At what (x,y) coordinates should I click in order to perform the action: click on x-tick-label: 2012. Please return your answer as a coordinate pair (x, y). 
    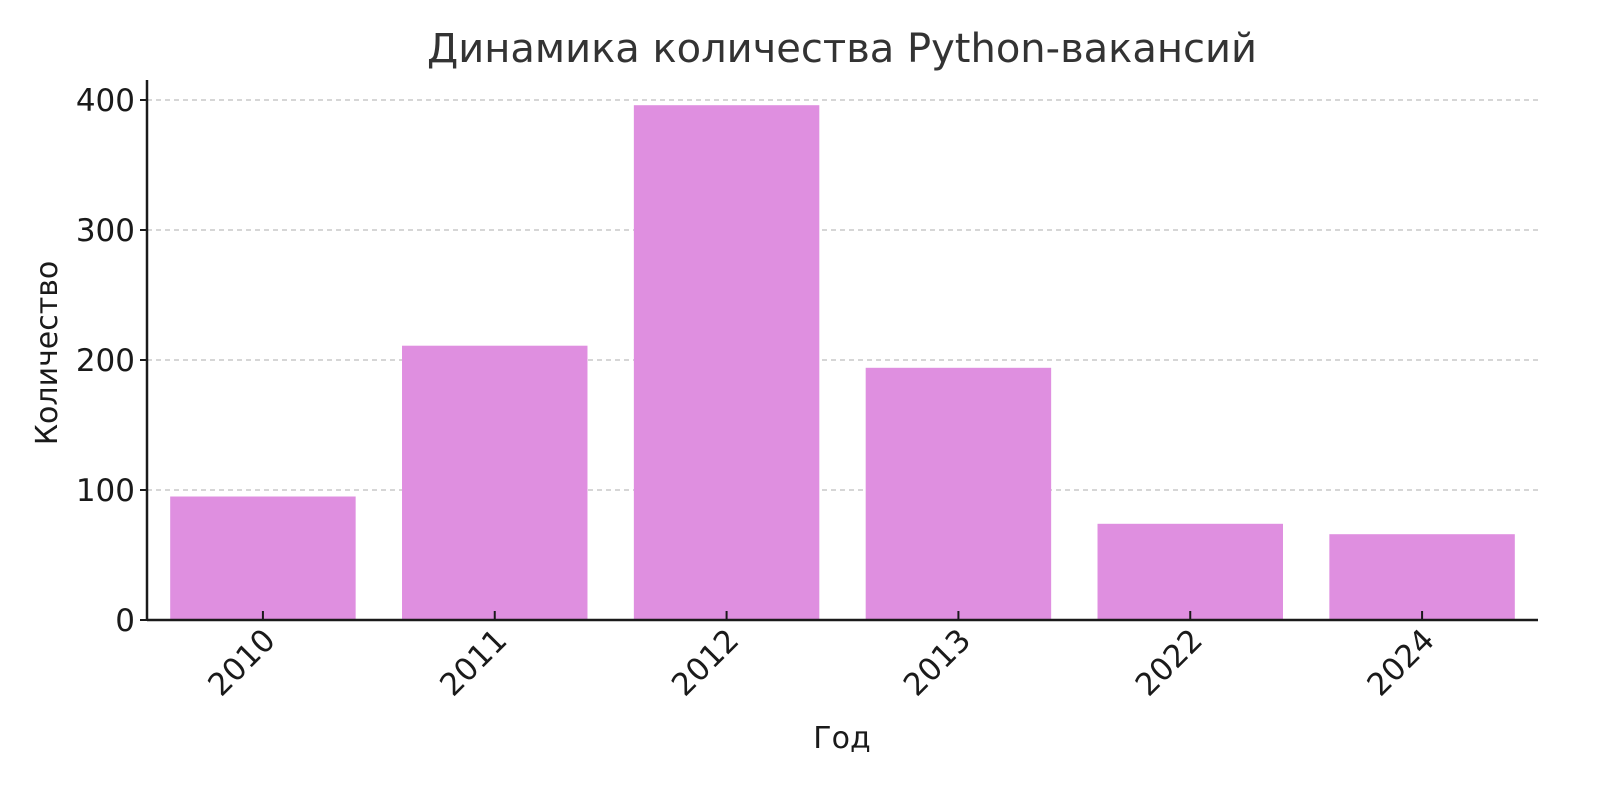
    Looking at the image, I should click on (705, 662).